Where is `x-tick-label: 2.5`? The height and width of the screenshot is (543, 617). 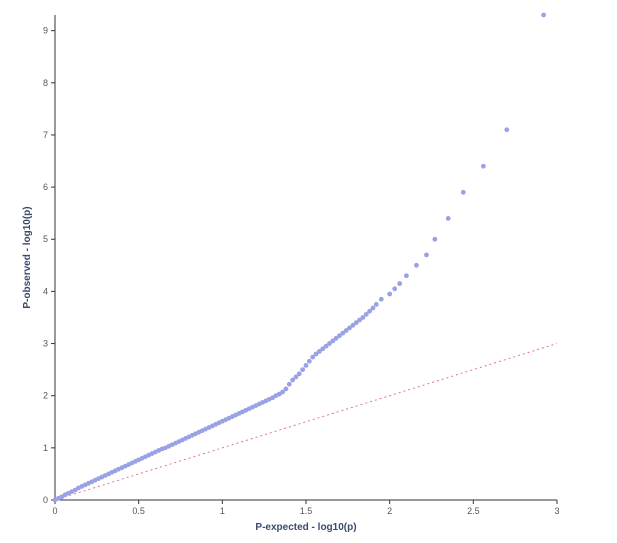
x-tick-label: 2.5 is located at coordinates (473, 511).